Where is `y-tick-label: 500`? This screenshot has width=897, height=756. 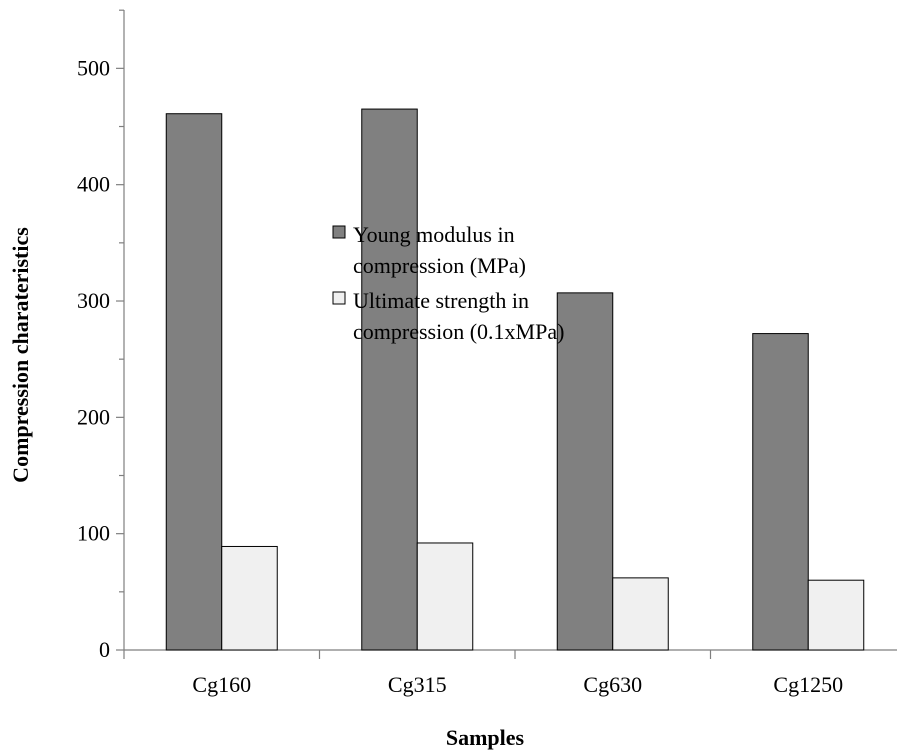 y-tick-label: 500 is located at coordinates (93, 67).